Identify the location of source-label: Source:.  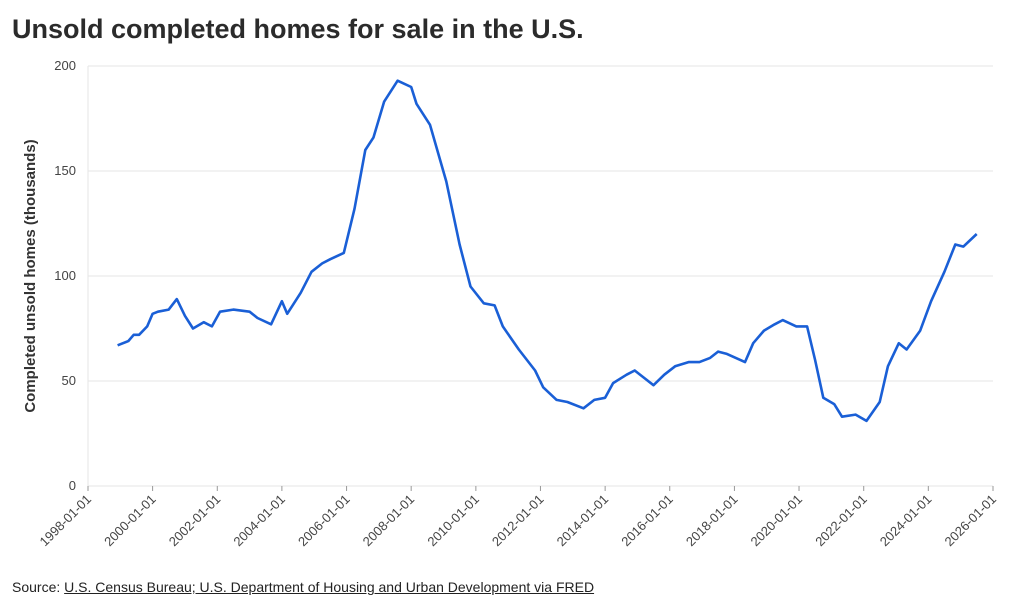
(36, 587).